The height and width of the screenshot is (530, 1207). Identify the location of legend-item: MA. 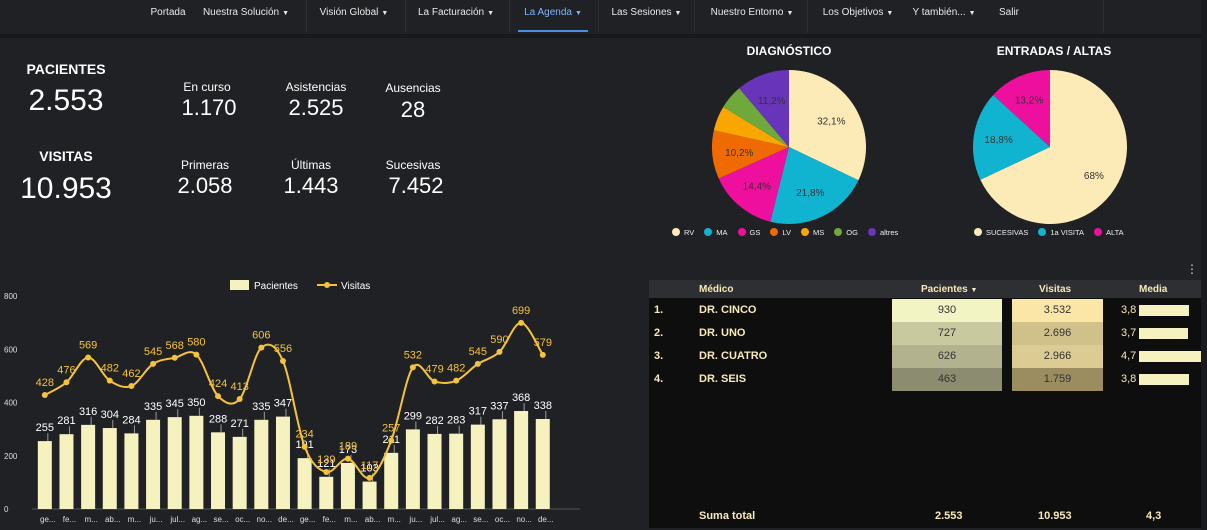
(716, 232).